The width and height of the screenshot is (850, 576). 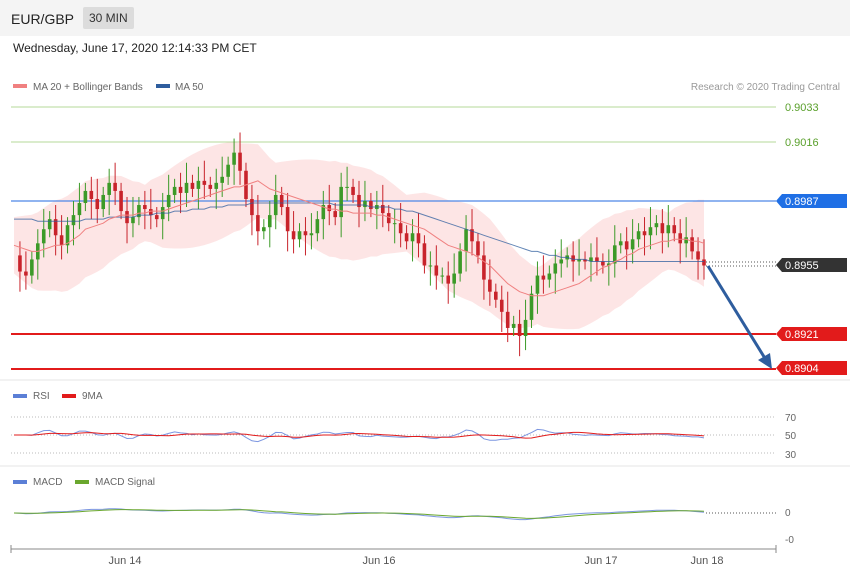 I want to click on credit-label: Research © 2020 Trading Central, so click(x=765, y=87).